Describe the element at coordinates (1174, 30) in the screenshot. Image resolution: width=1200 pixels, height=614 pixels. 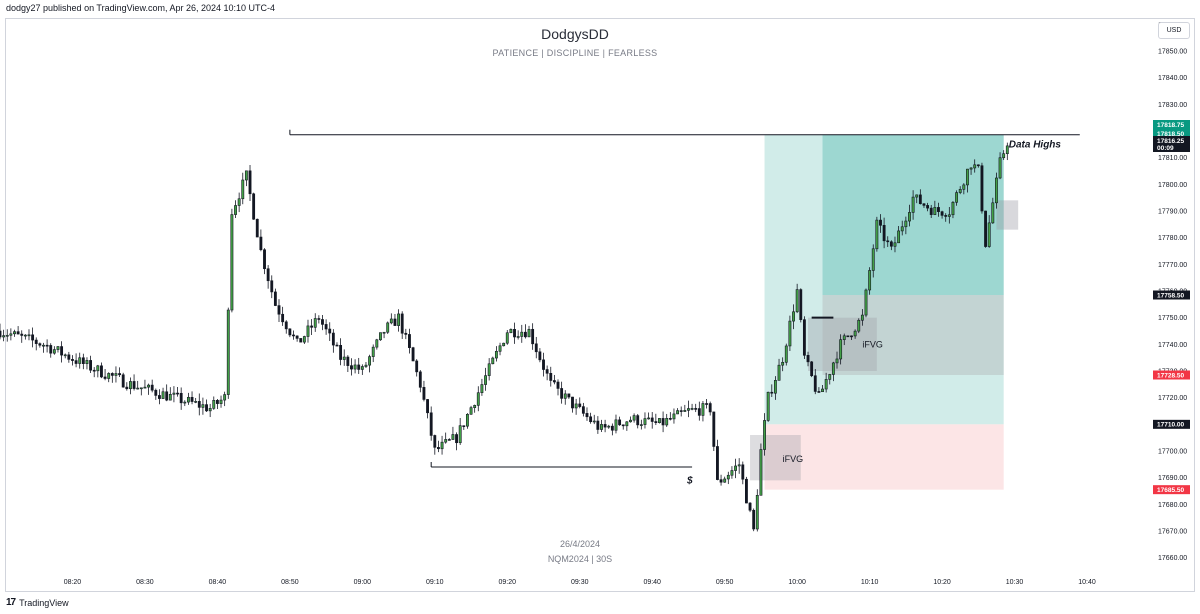
I see `currency-button: USD` at that location.